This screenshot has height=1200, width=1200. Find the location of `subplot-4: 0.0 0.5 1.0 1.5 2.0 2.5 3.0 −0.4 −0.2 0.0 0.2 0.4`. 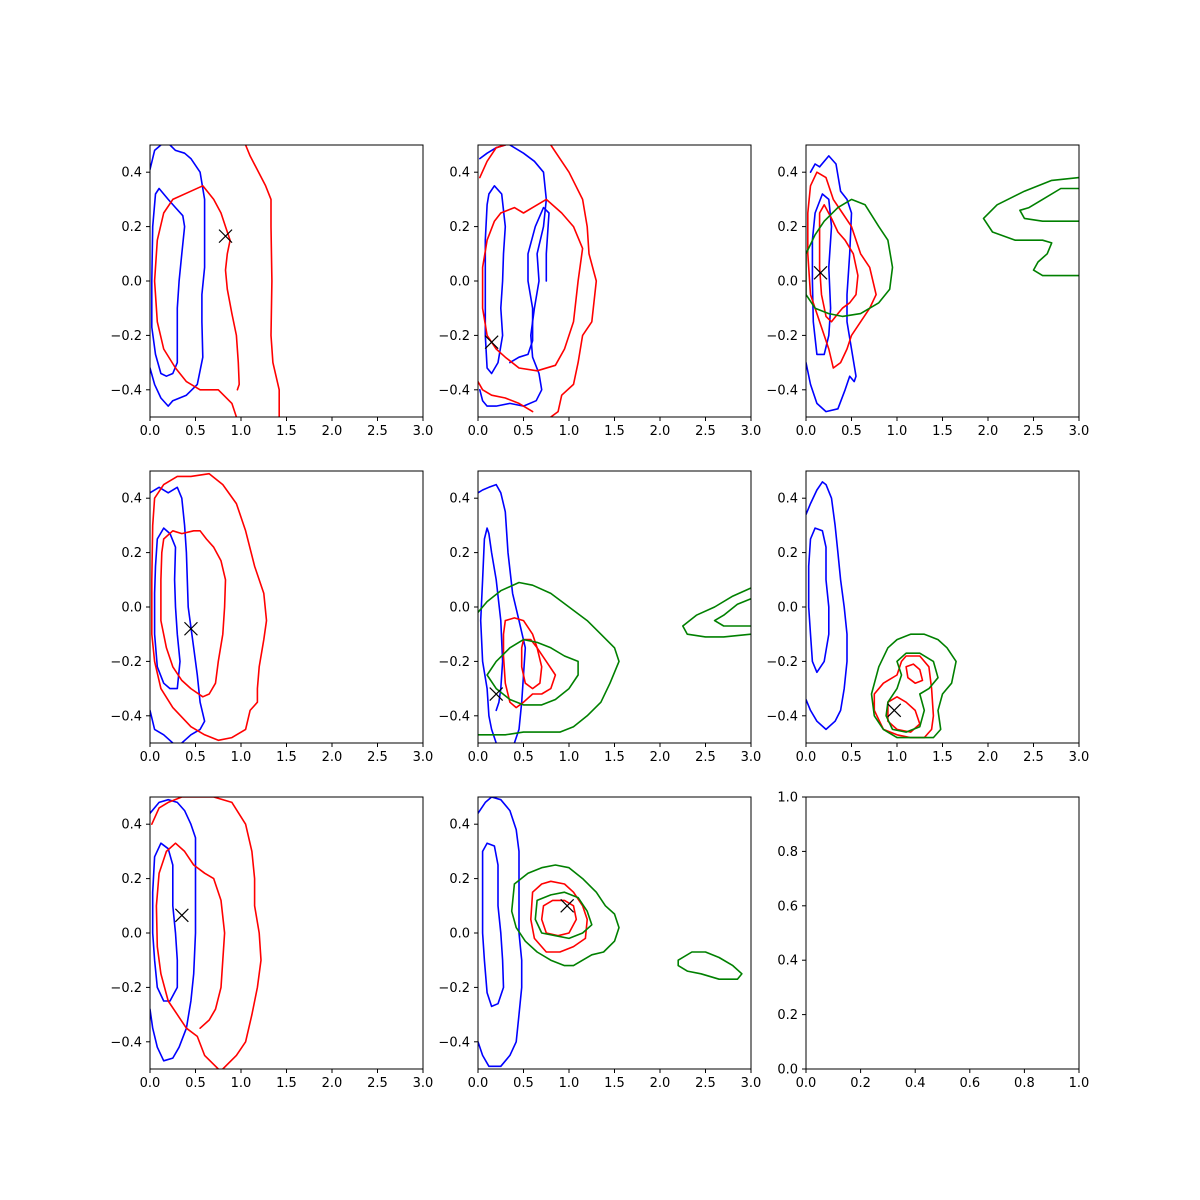

subplot-4: 0.0 0.5 1.0 1.5 2.0 2.5 3.0 −0.4 −0.2 0.0 0.2 0.4 is located at coordinates (272, 617).